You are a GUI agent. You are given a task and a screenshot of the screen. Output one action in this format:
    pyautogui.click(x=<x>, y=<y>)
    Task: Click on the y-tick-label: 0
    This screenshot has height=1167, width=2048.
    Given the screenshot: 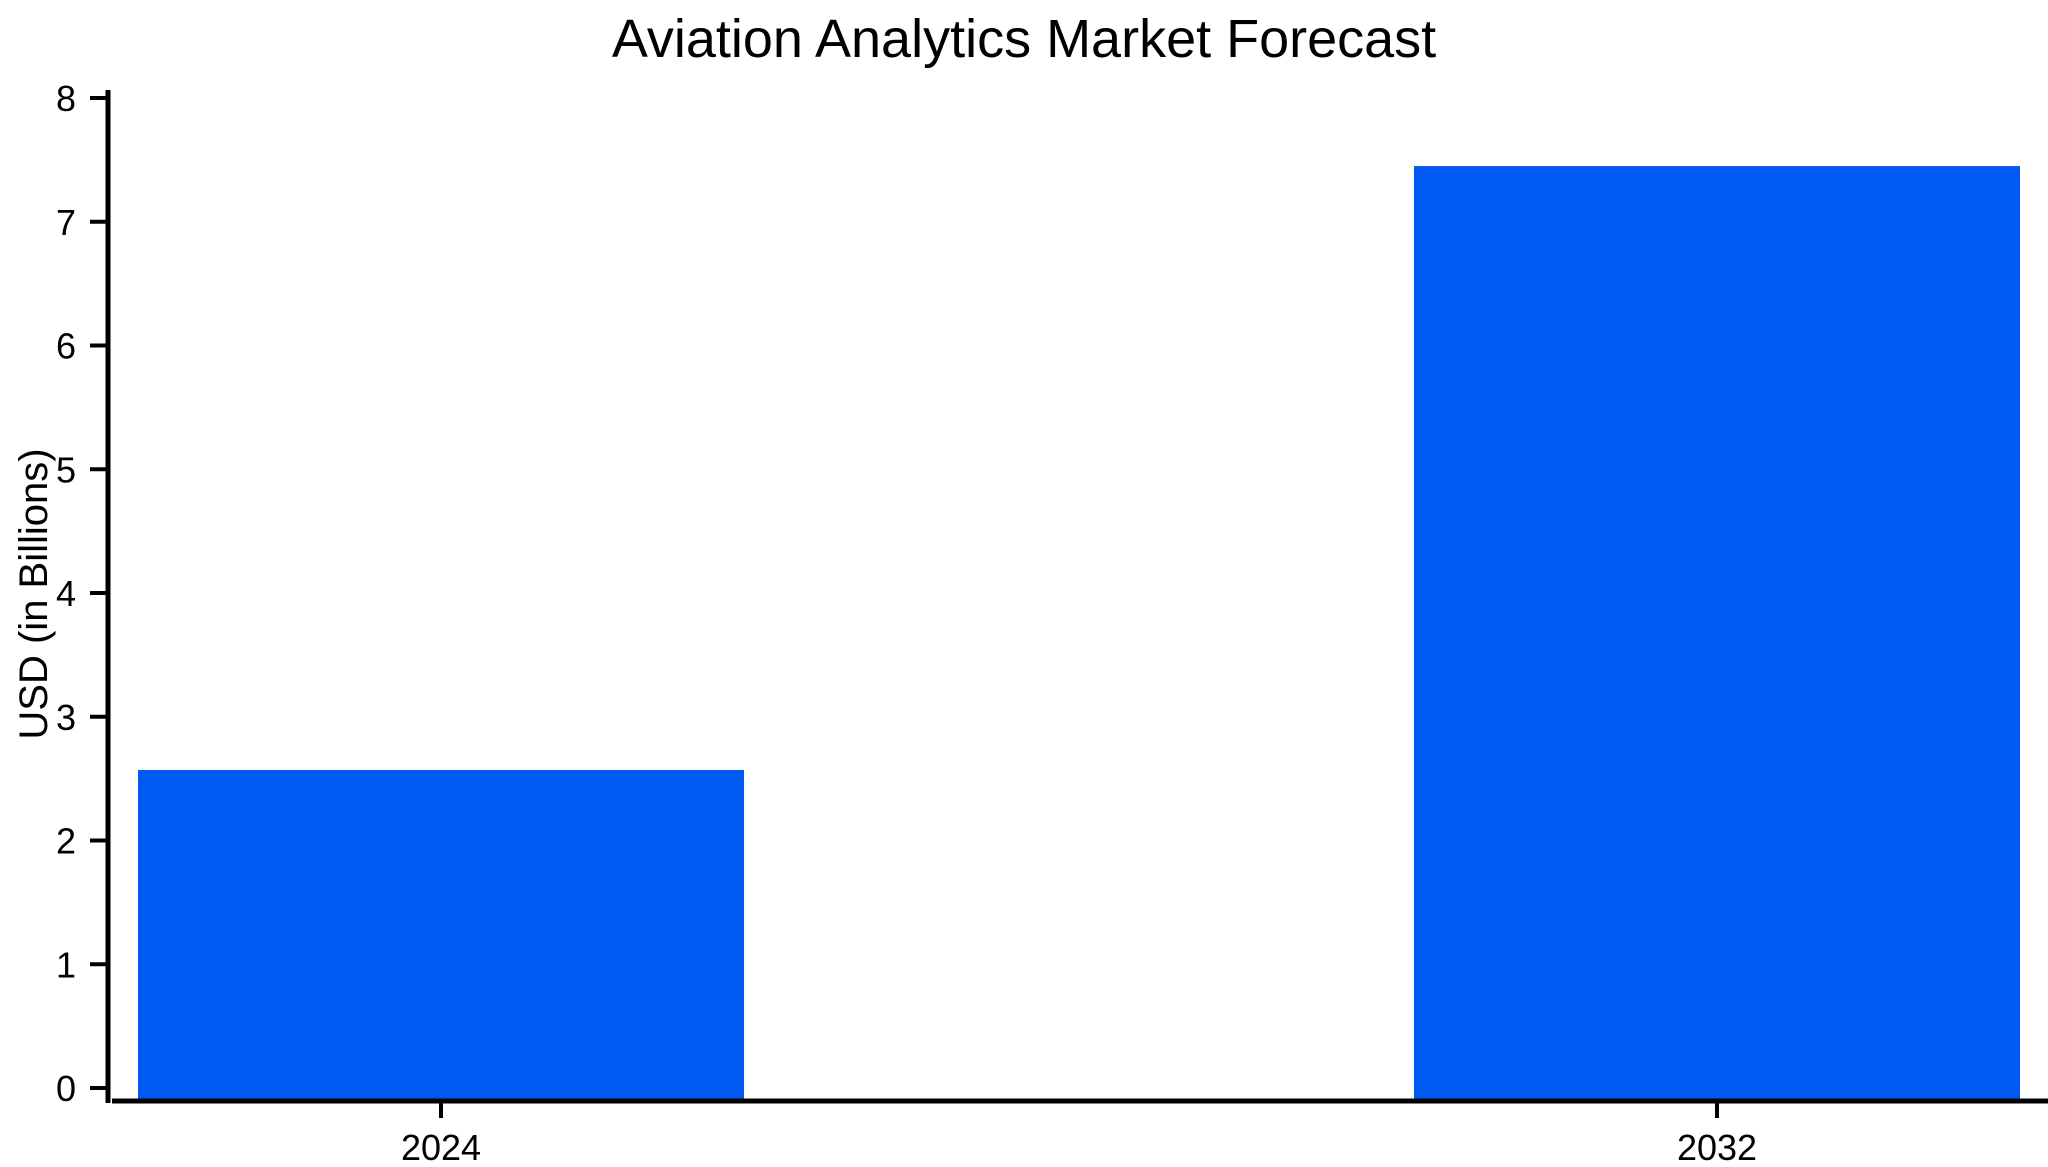 What is the action you would take?
    pyautogui.click(x=66, y=1088)
    